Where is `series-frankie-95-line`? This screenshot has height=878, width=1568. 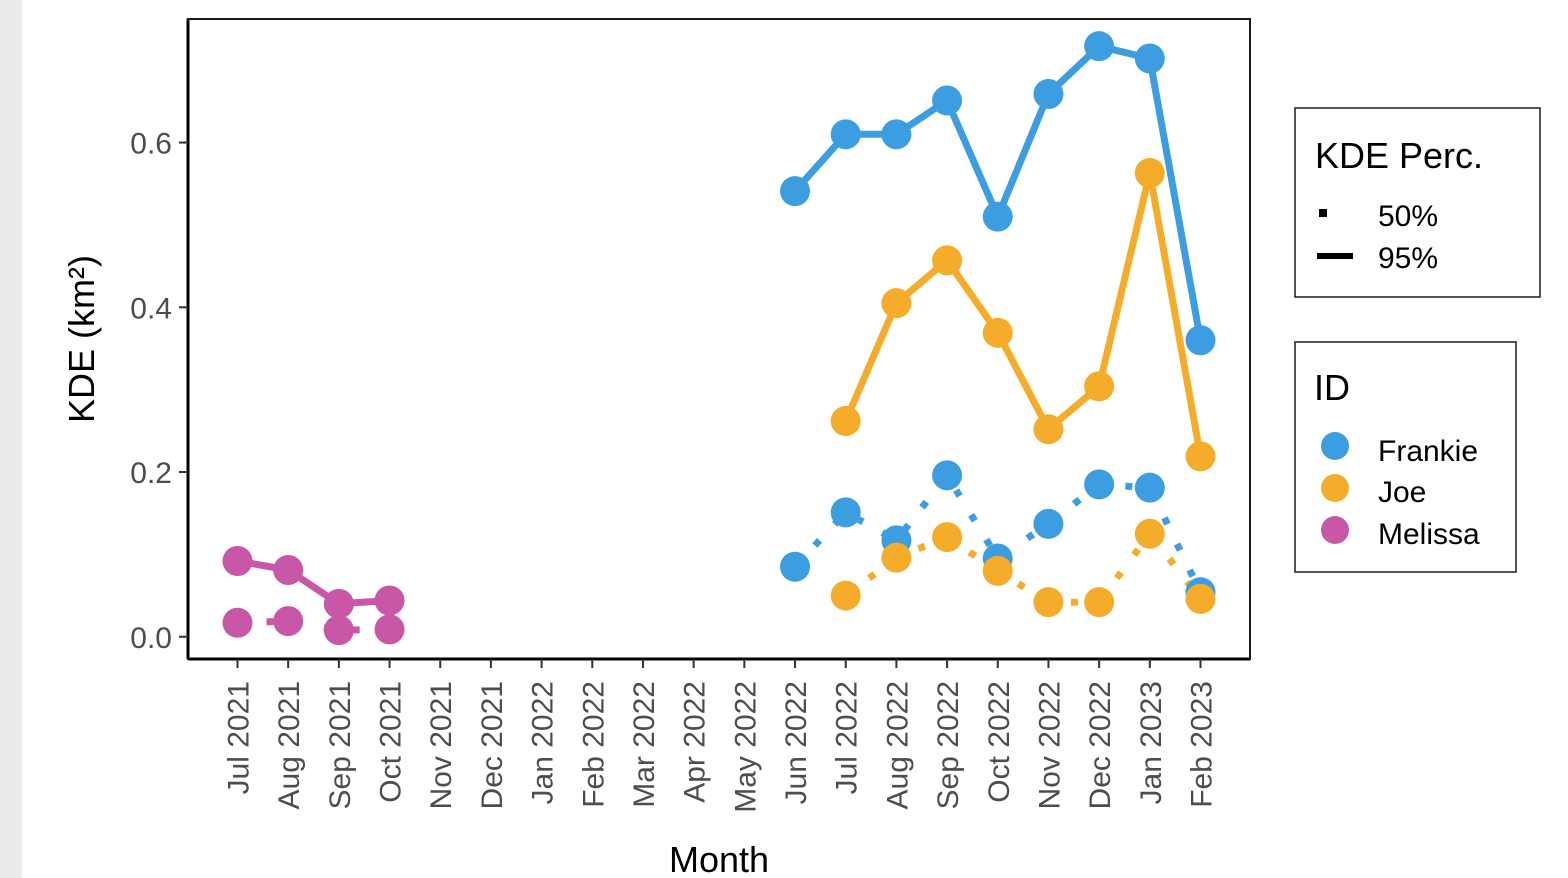 series-frankie-95-line is located at coordinates (998, 191).